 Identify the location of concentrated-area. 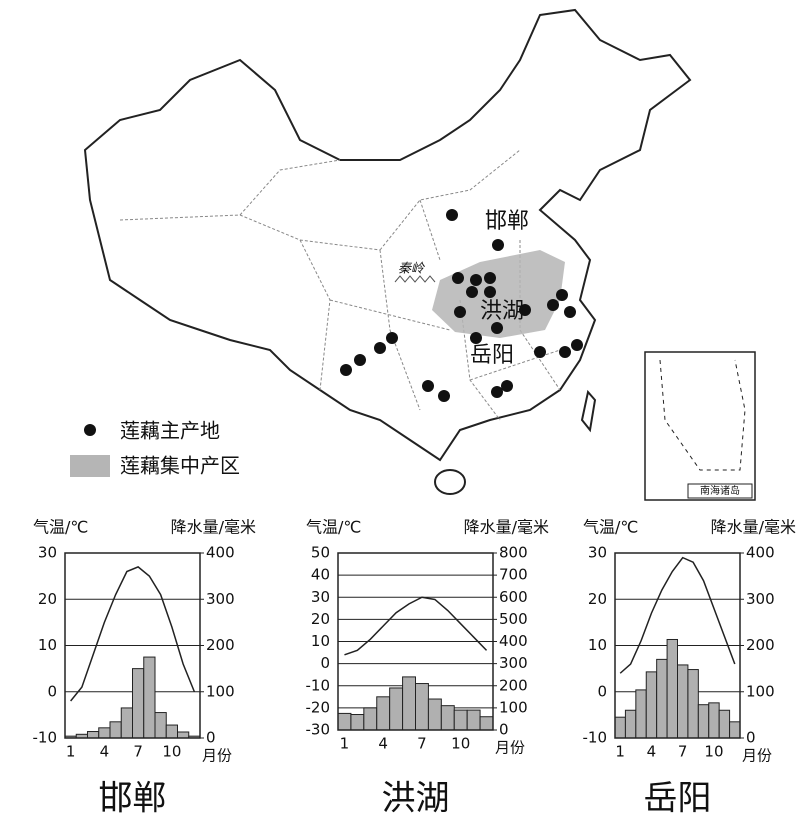
(498, 294).